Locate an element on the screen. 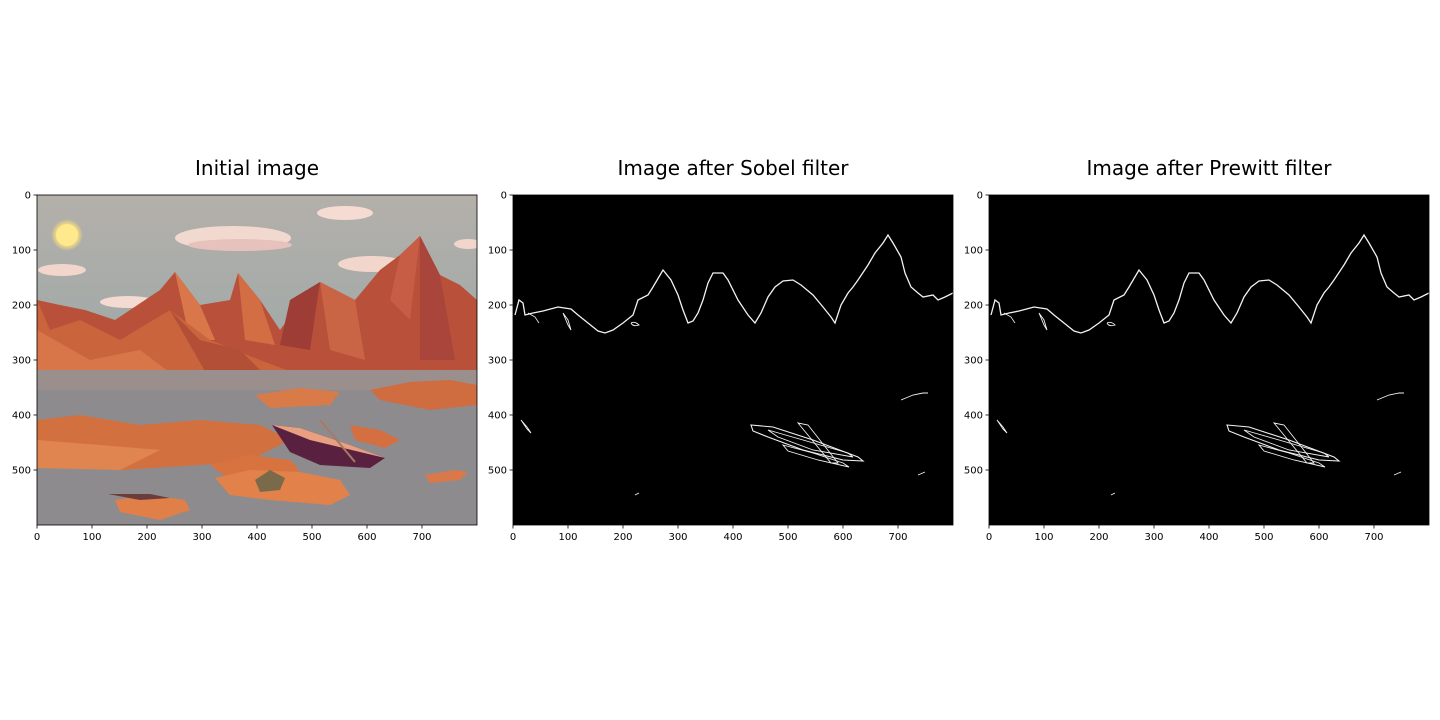  prewitt-edge-image is located at coordinates (1209, 360).